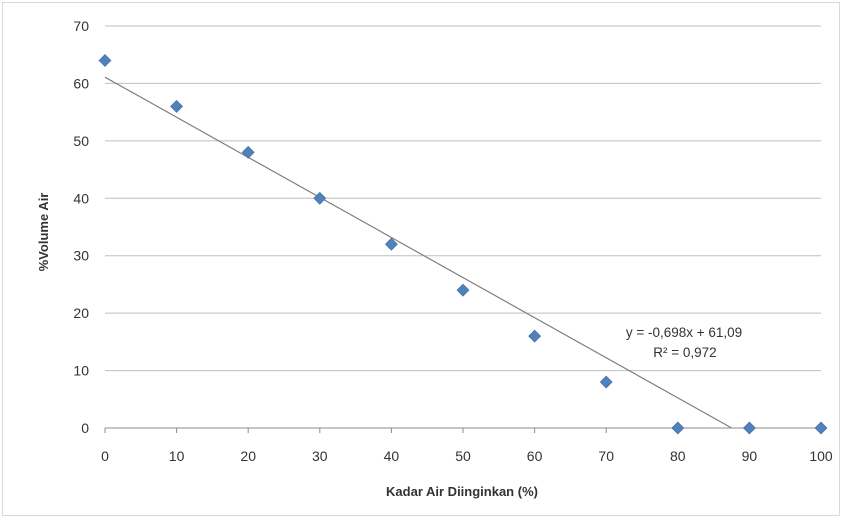  Describe the element at coordinates (678, 456) in the screenshot. I see `x-tick-label-80: 80` at that location.